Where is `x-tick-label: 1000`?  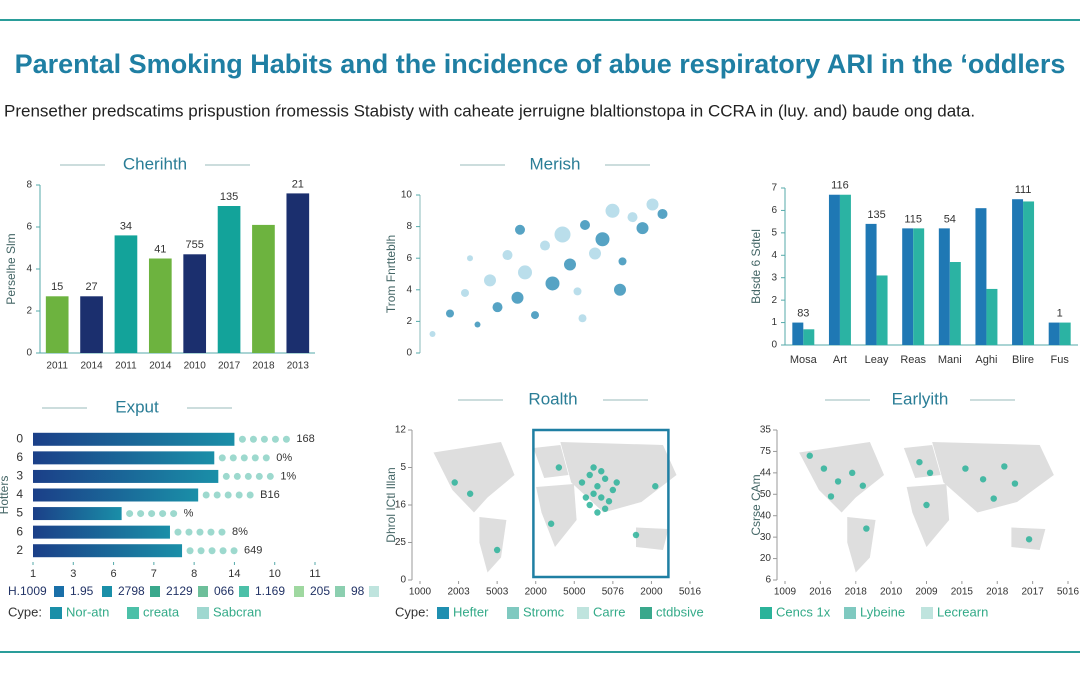 x-tick-label: 1000 is located at coordinates (420, 592).